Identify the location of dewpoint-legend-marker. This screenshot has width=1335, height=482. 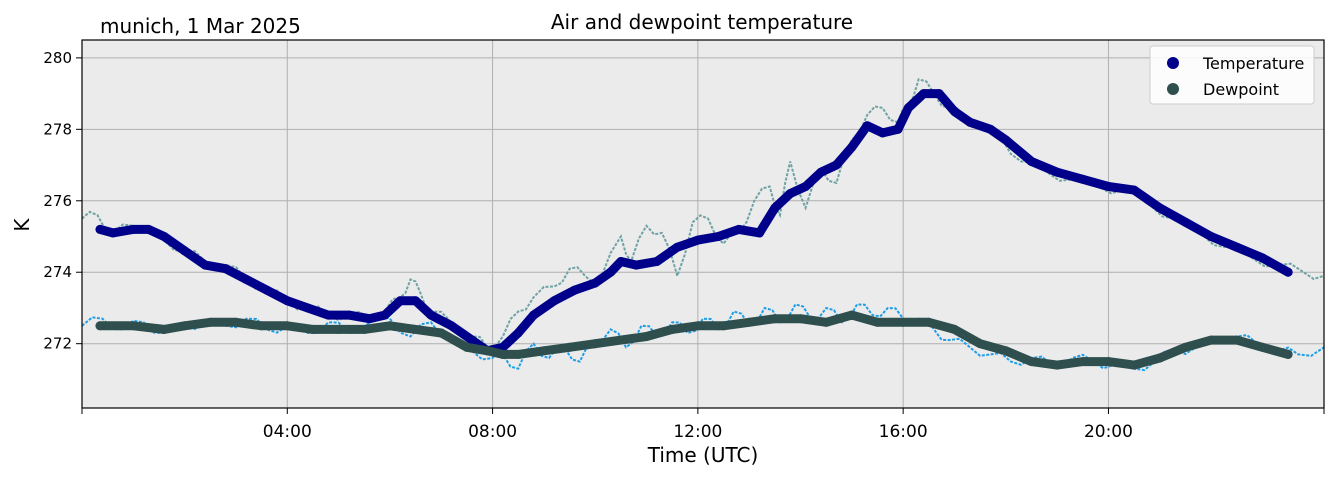
(1173, 89).